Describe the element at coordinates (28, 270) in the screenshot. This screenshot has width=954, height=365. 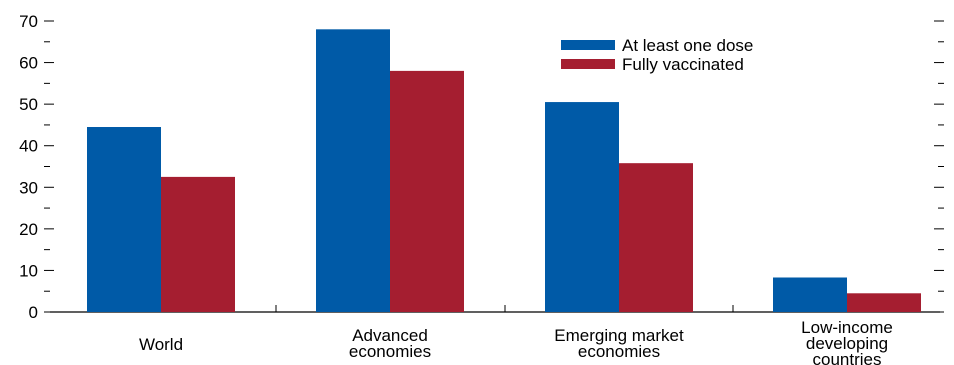
I see `y-tick-label: 10` at that location.